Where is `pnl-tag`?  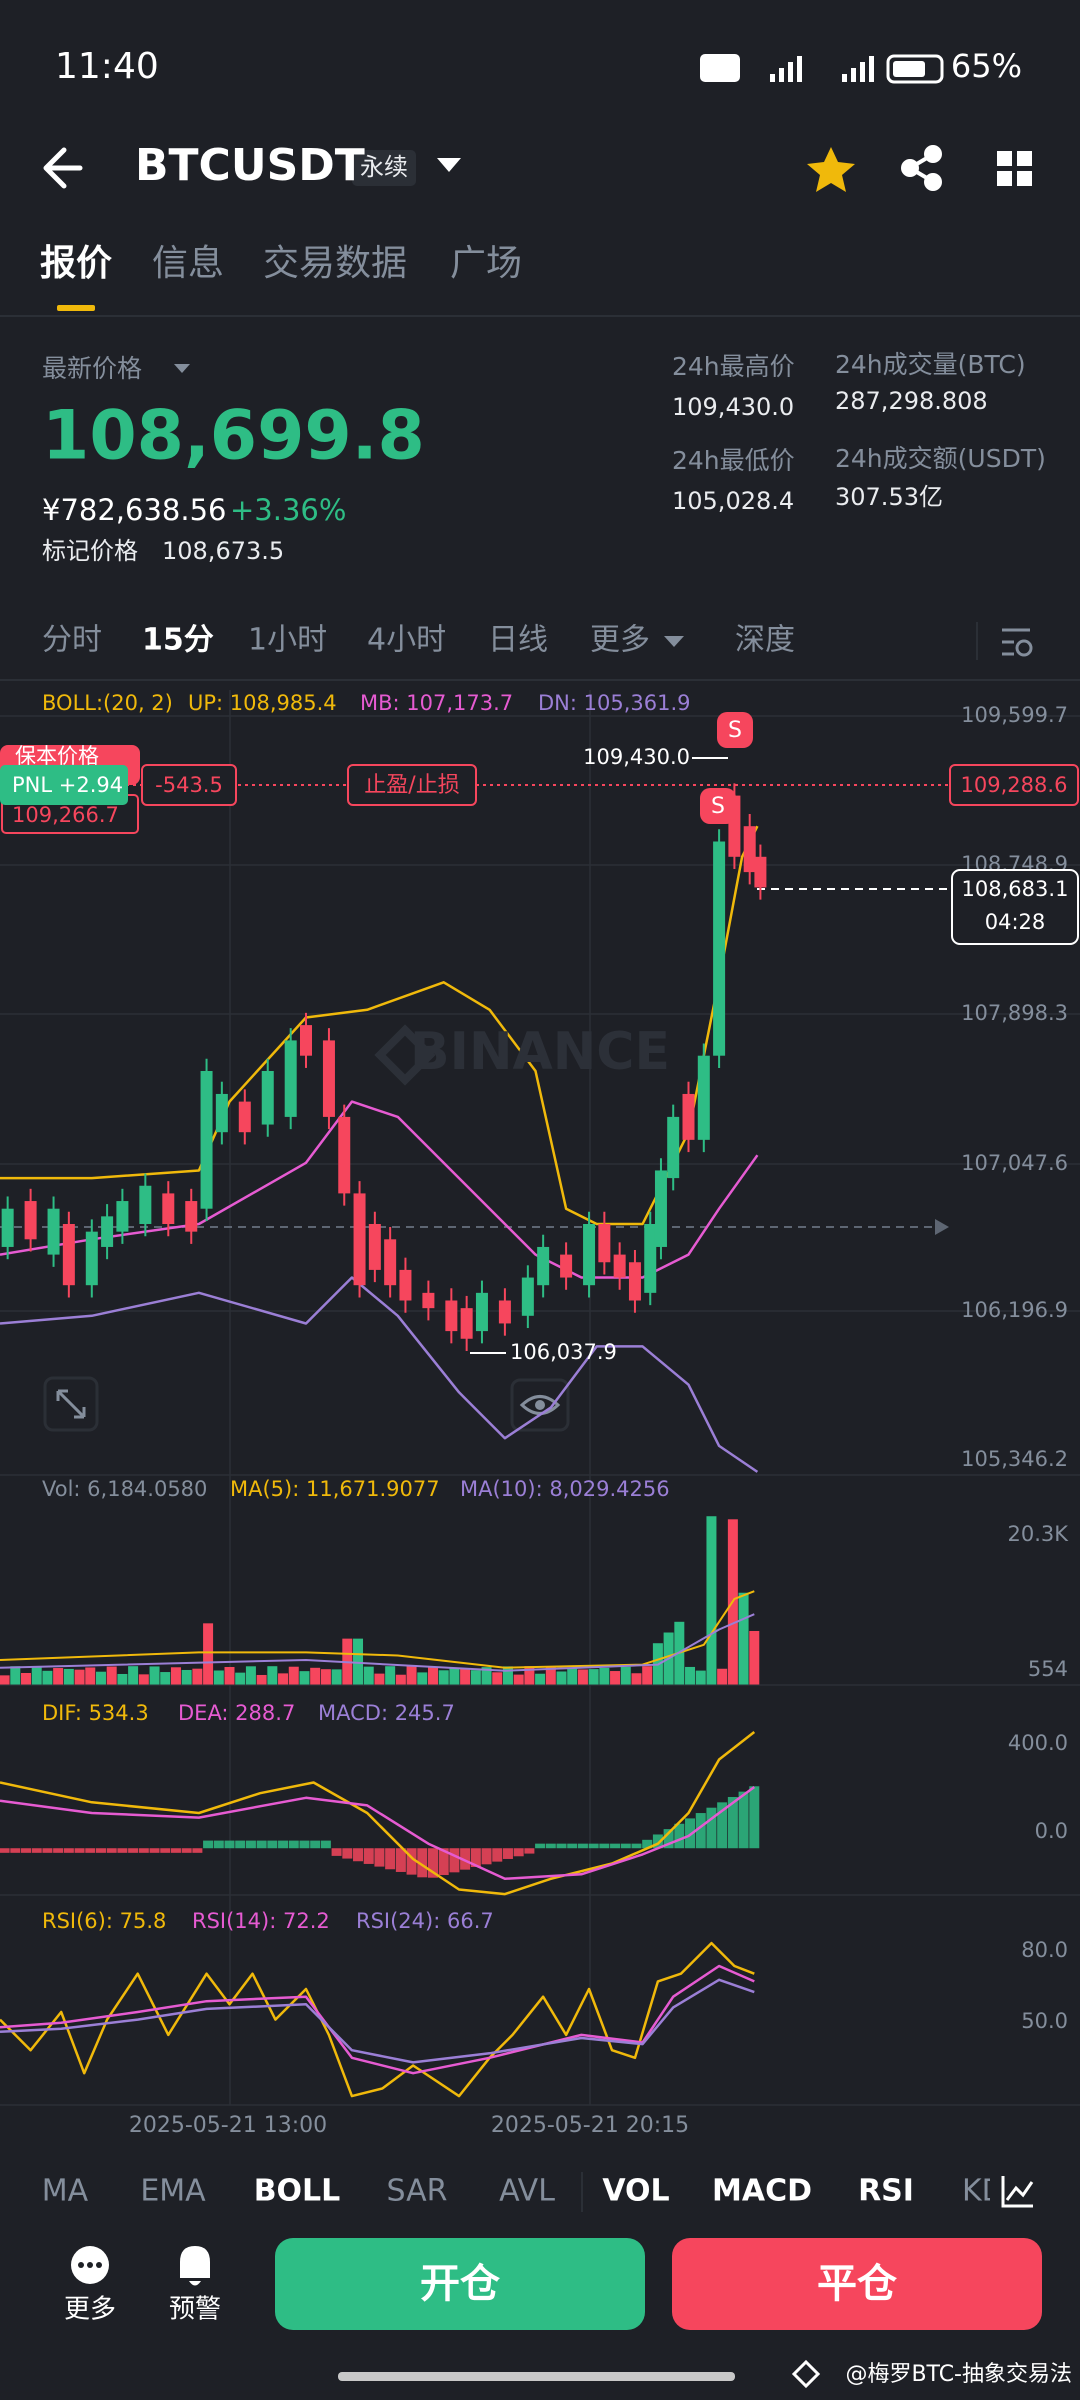
pnl-tag is located at coordinates (64, 785).